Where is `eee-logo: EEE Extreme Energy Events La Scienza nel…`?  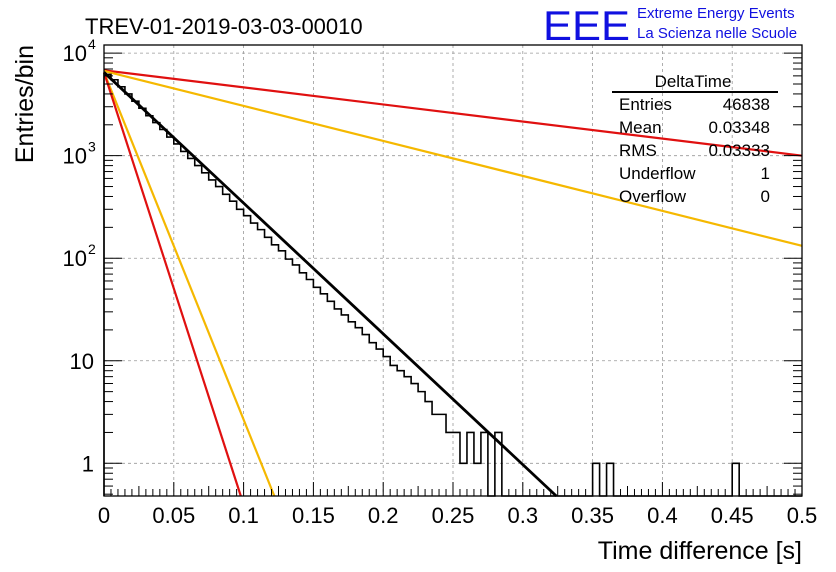 eee-logo: EEE Extreme Energy Events La Scienza nel… is located at coordinates (670, 25).